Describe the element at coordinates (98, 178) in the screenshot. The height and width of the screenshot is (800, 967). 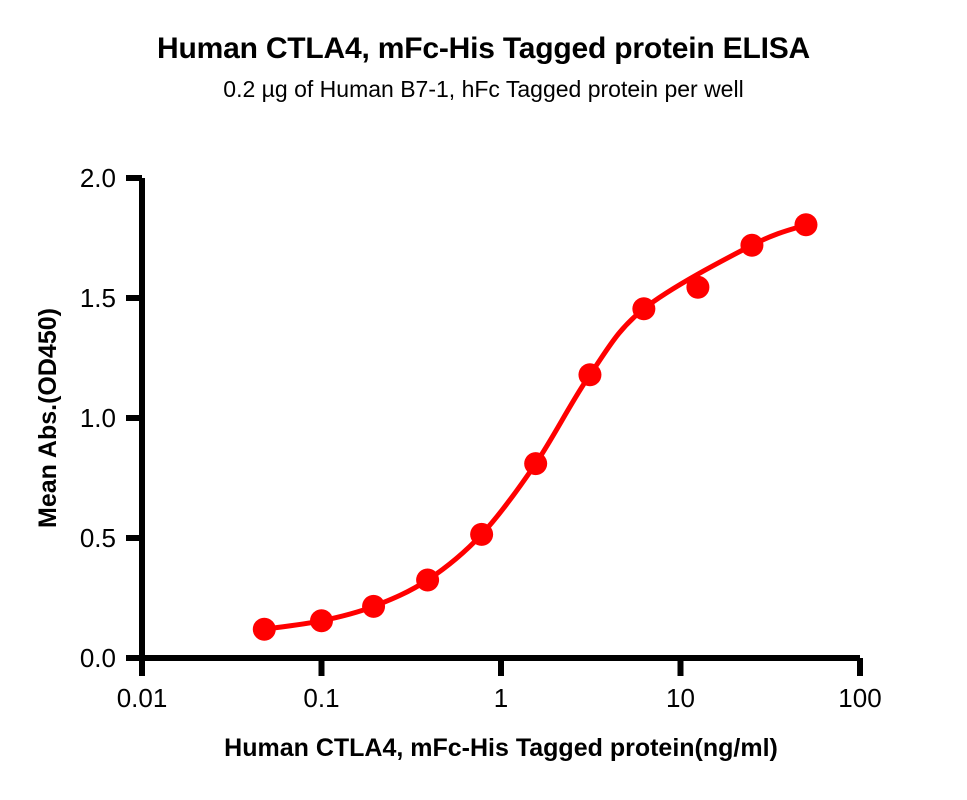
I see `y-tick-label: 2.0` at that location.